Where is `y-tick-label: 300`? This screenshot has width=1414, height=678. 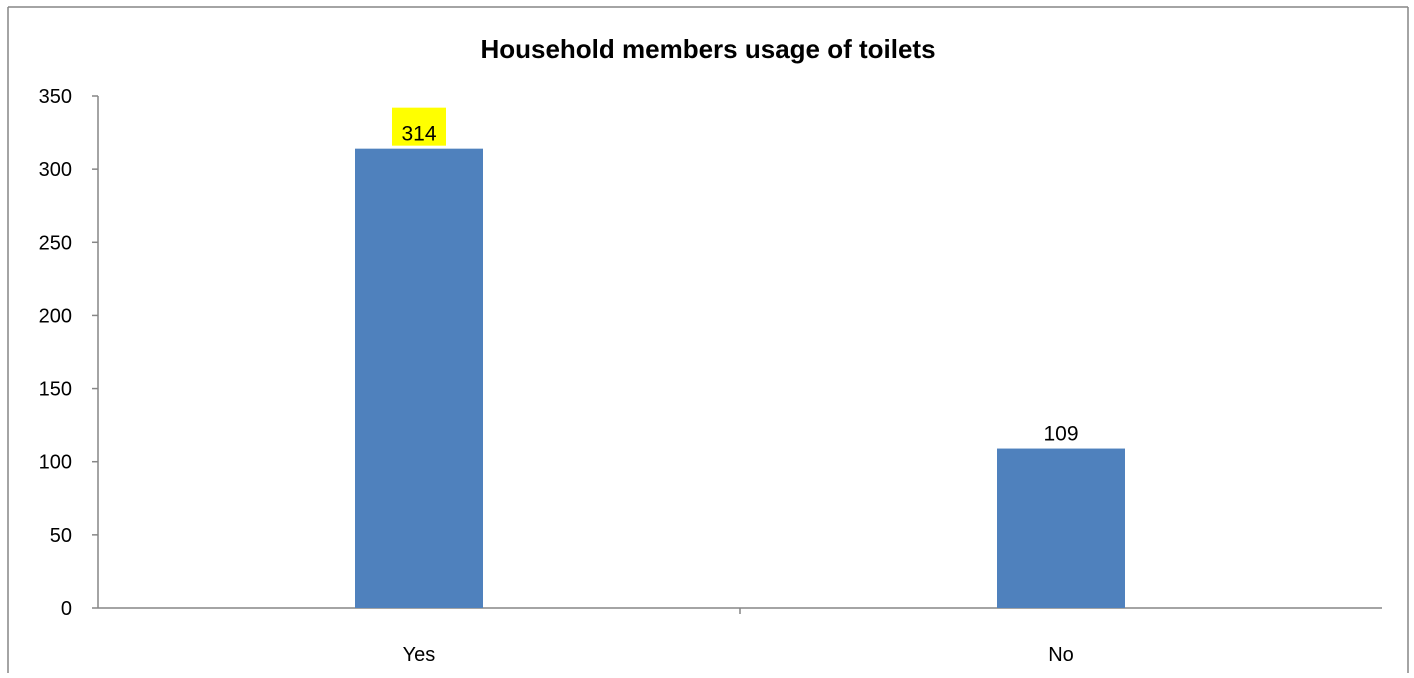 y-tick-label: 300 is located at coordinates (55, 170).